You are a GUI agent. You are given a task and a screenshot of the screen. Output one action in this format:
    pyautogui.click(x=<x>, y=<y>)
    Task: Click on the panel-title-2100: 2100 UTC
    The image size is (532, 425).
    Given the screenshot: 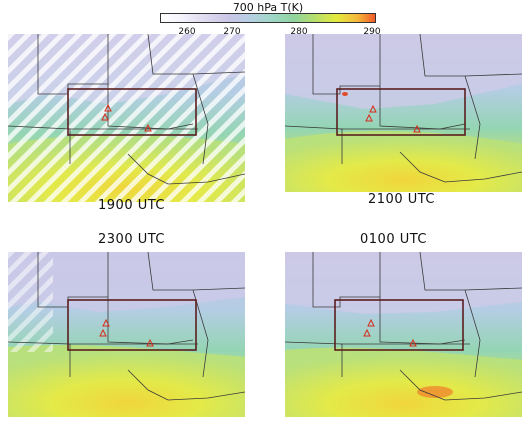 What is the action you would take?
    pyautogui.click(x=401, y=199)
    